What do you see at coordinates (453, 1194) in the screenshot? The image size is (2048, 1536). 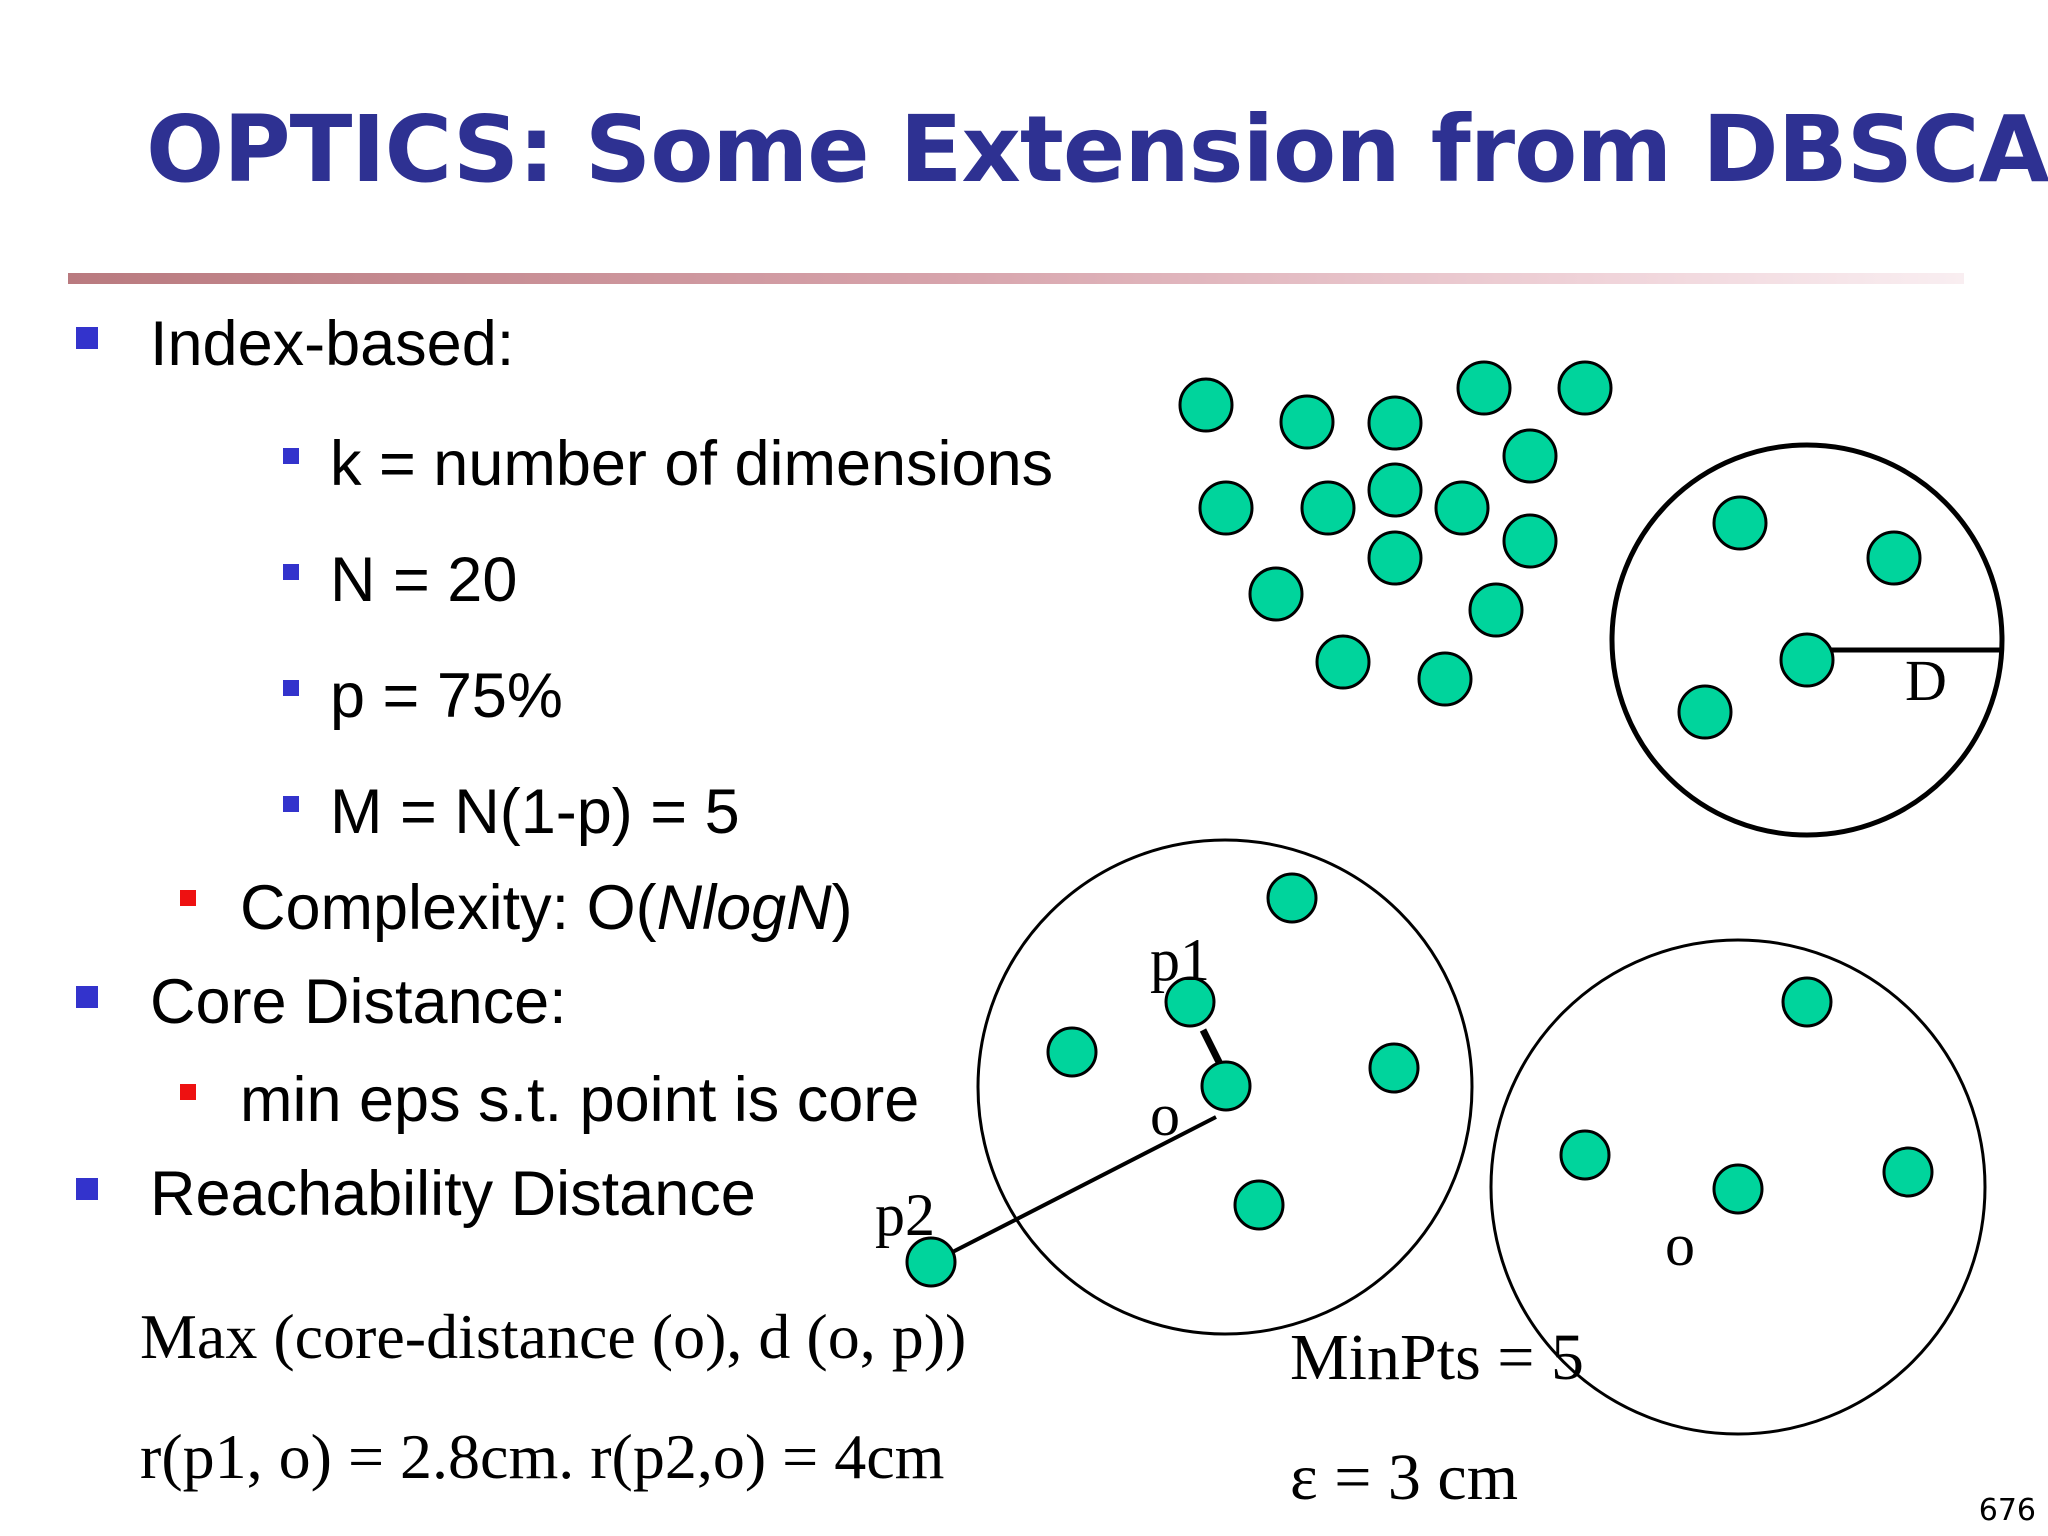 I see `bullet-reachability: Reachability Distance` at bounding box center [453, 1194].